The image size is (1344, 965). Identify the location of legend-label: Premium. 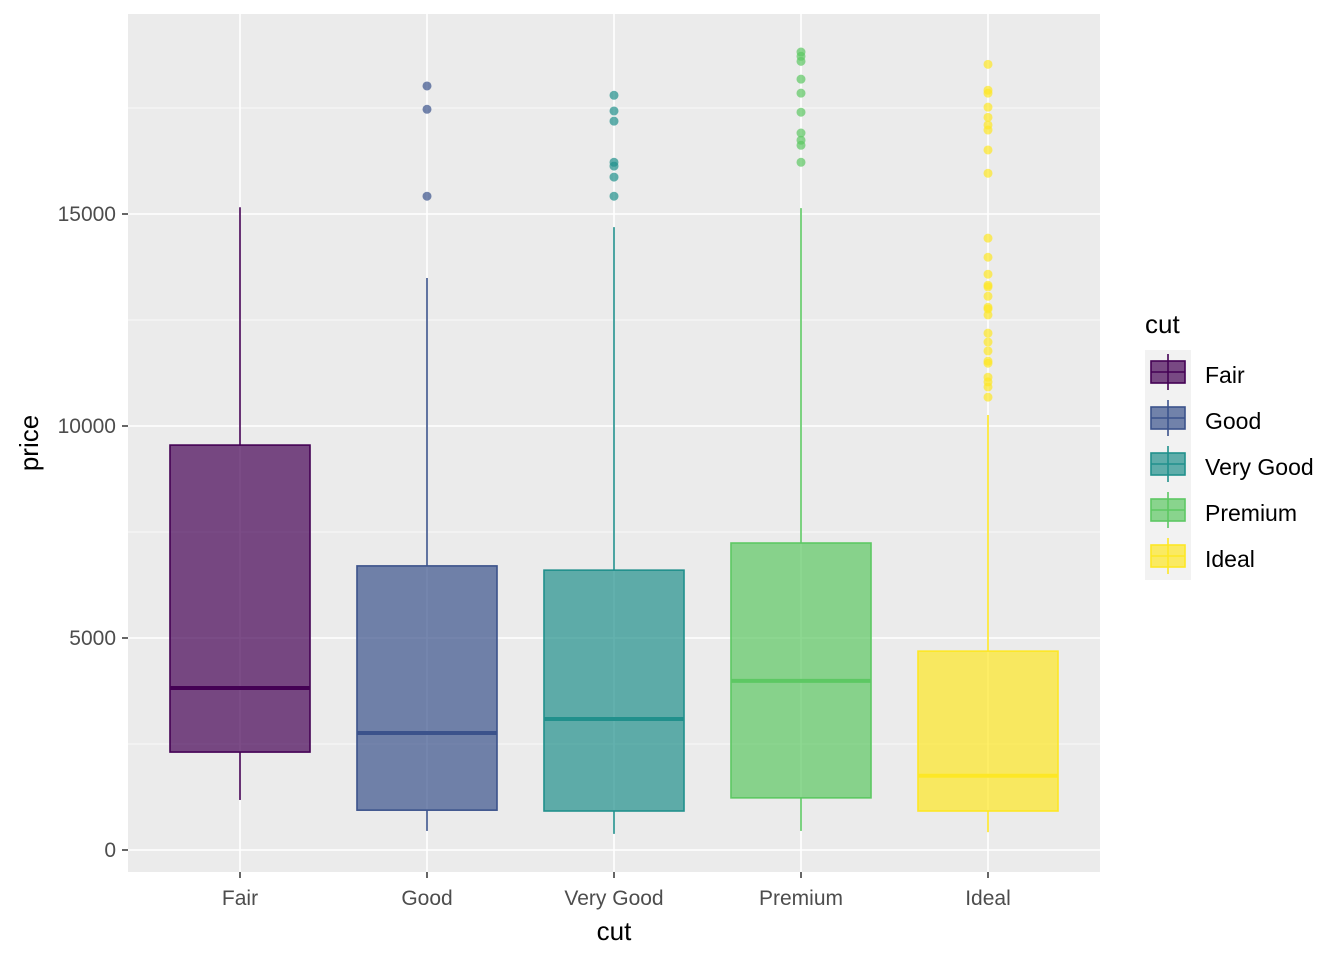
(1251, 513).